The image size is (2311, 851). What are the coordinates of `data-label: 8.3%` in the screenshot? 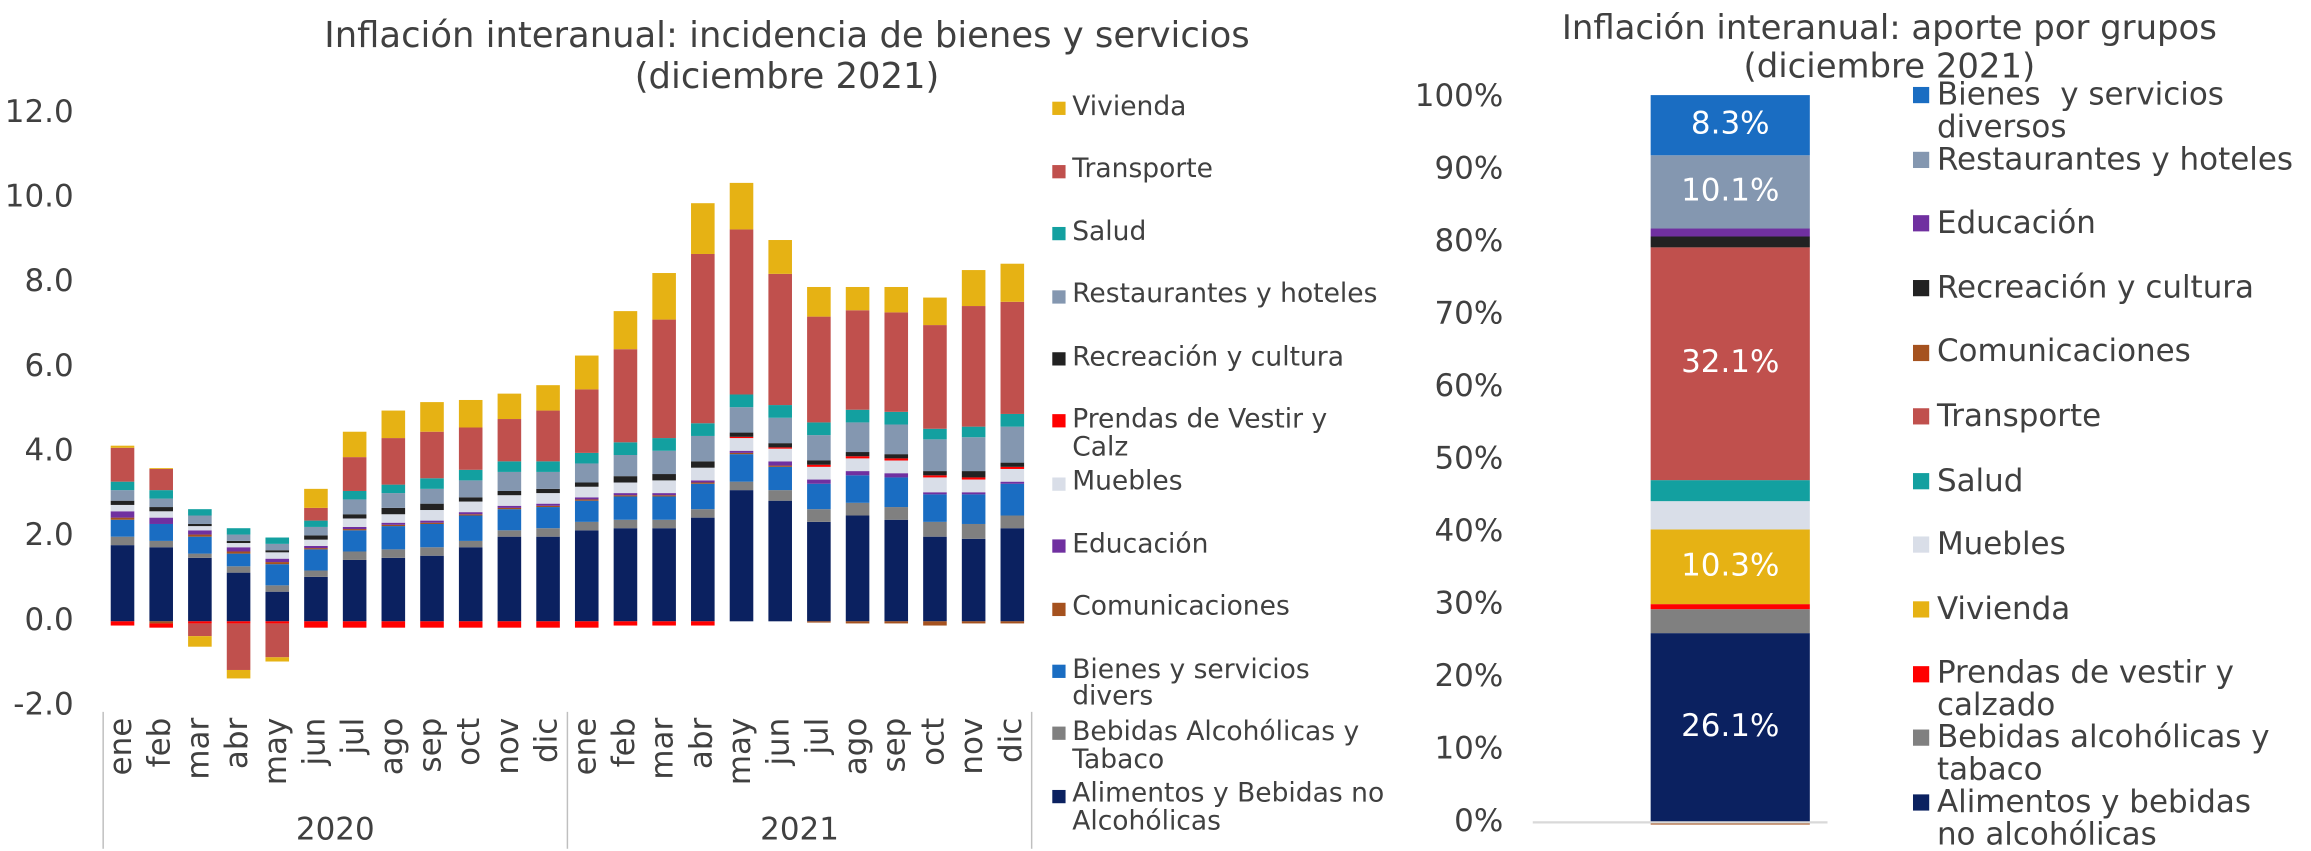 It's located at (1730, 124).